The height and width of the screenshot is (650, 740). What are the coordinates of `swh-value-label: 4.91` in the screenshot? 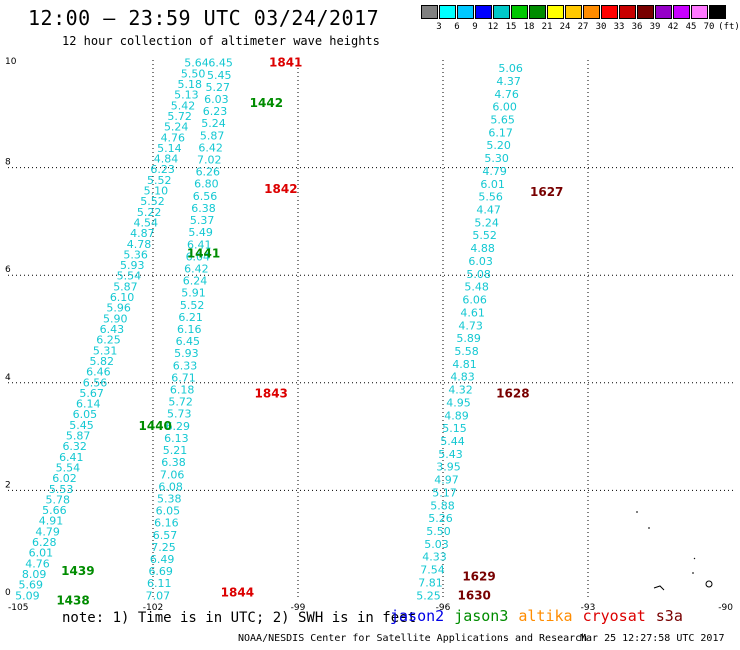 It's located at (51, 521).